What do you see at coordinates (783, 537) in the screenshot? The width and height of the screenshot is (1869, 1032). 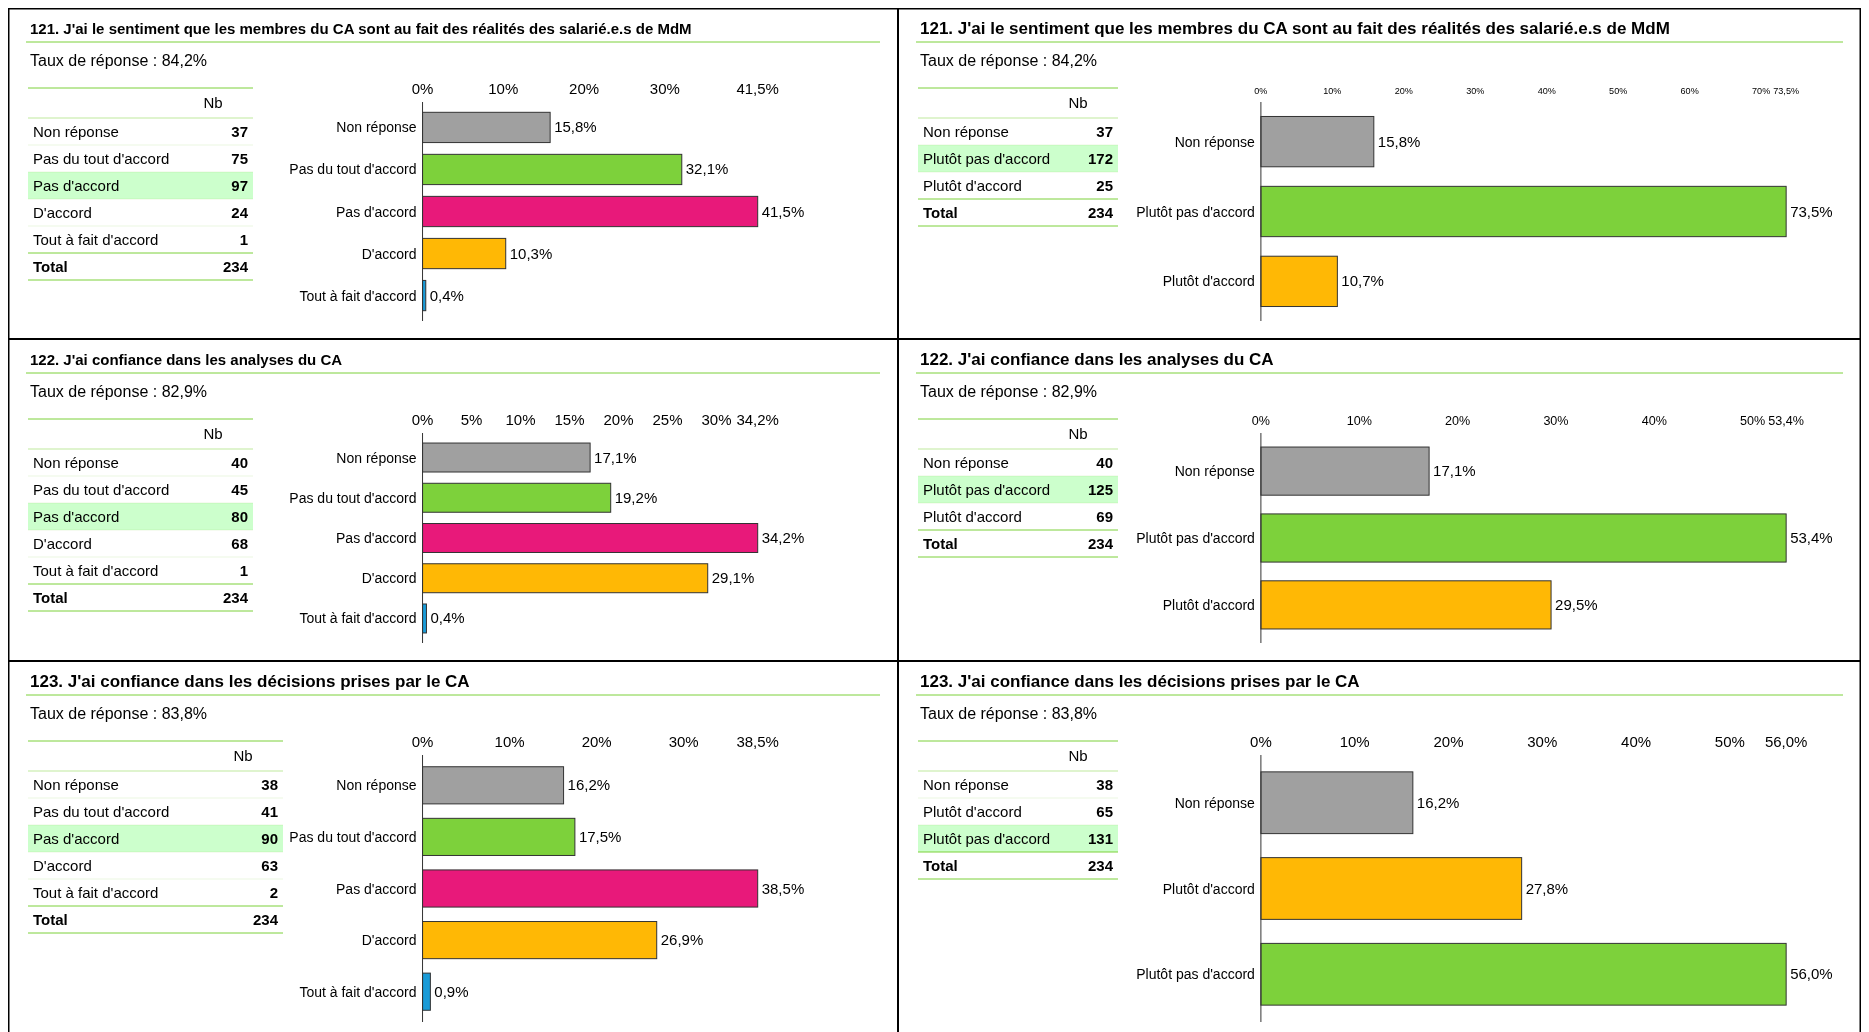 I see `data-label: 34,2%` at bounding box center [783, 537].